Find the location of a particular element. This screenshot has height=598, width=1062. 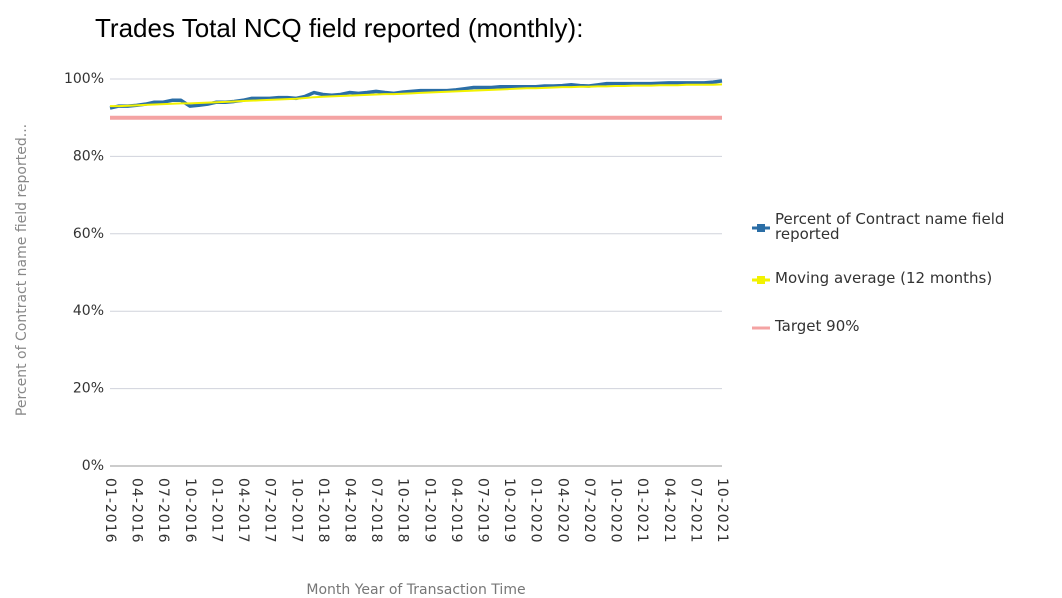

x-tick-label: 10-2019 is located at coordinates (509, 511).